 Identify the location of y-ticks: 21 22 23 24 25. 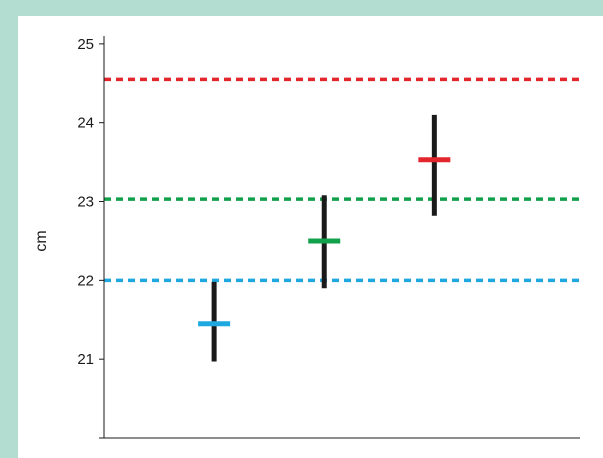
(90, 237).